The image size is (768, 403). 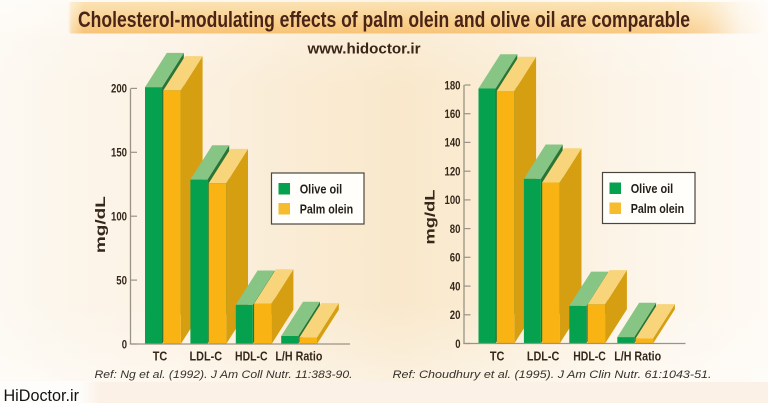 I want to click on svg-text: 80, so click(x=455, y=229).